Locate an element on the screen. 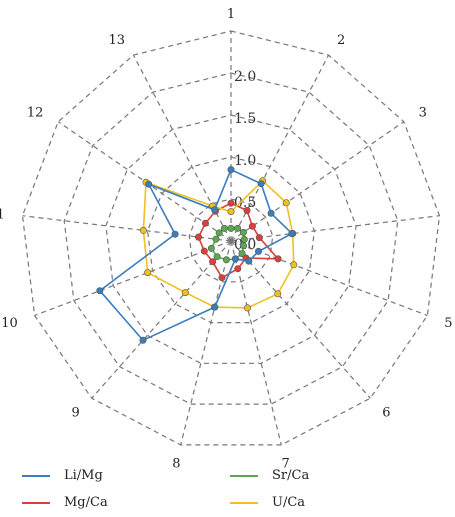  legend-label-sr-ca: Sr/Ca is located at coordinates (291, 475).